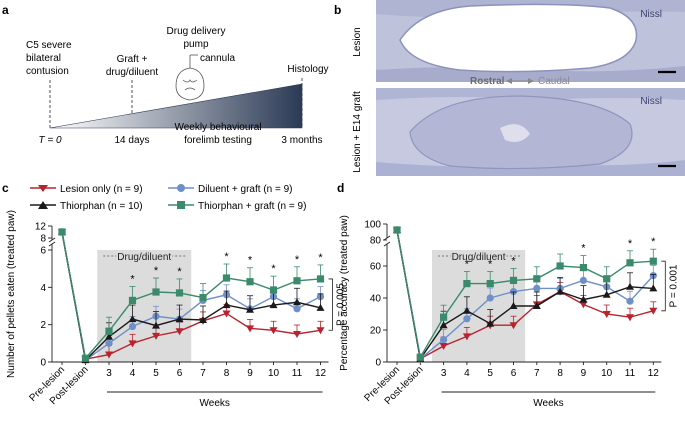  Describe the element at coordinates (43, 325) in the screenshot. I see `y-tick-label: 2` at that location.